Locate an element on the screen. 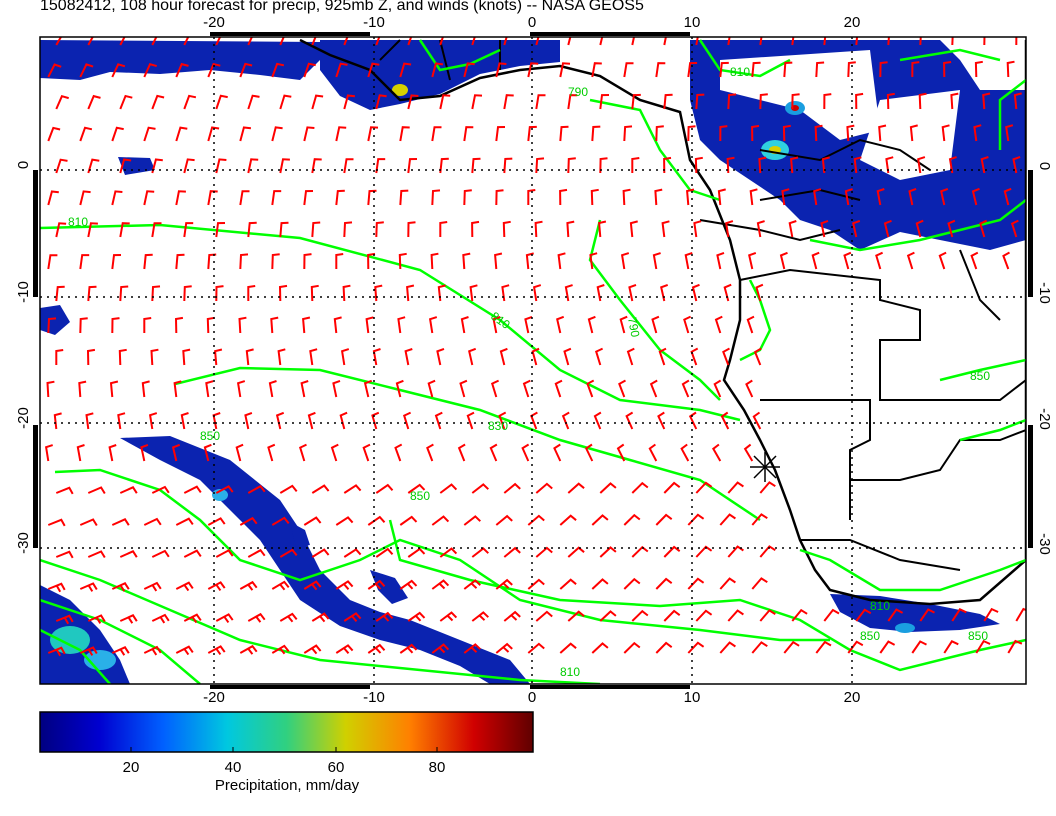  contour-label: 790 is located at coordinates (578, 92).